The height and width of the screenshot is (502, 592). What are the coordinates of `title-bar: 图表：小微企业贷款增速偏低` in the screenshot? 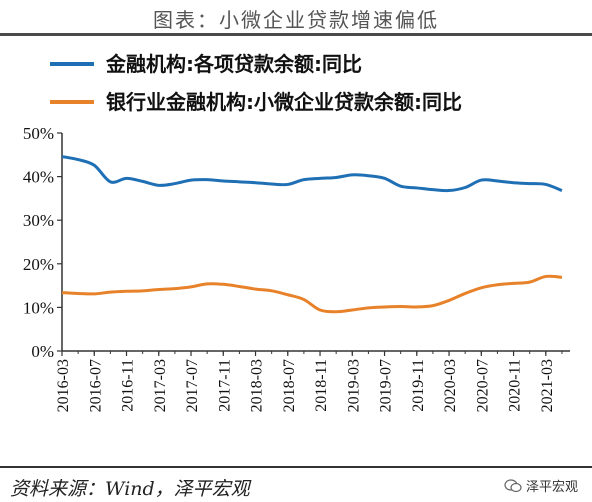 It's located at (296, 18).